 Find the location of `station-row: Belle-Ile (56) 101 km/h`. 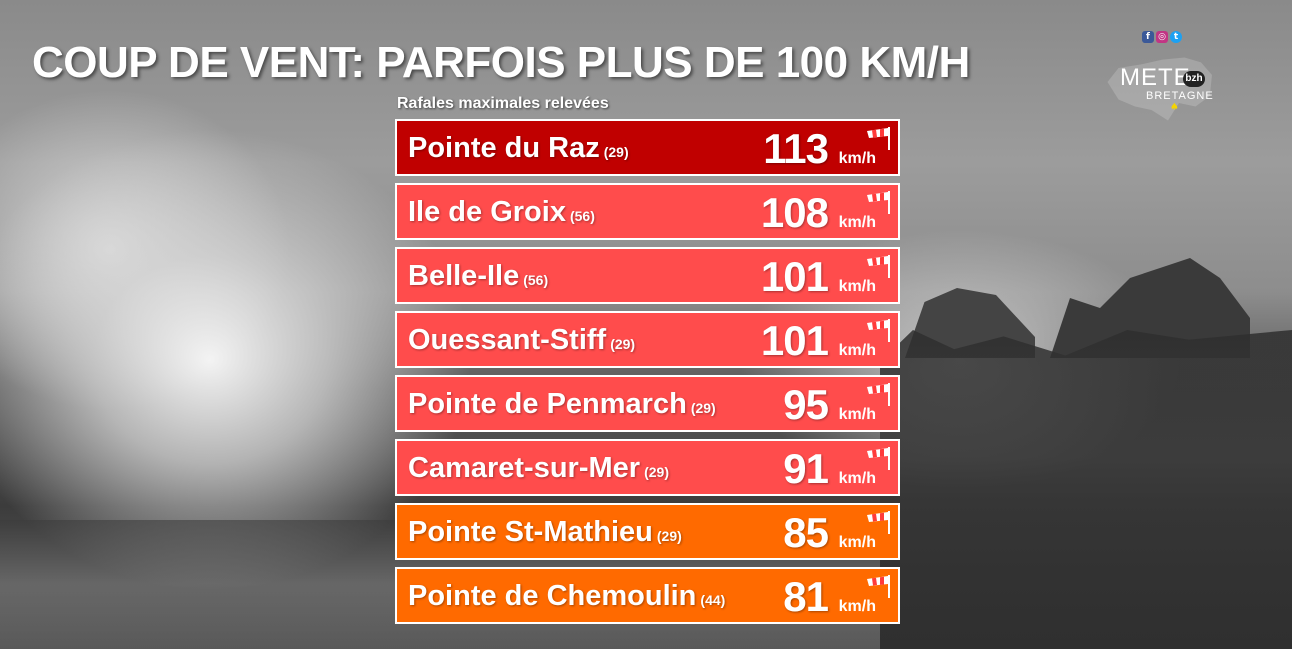

station-row: Belle-Ile (56) 101 km/h is located at coordinates (647, 275).